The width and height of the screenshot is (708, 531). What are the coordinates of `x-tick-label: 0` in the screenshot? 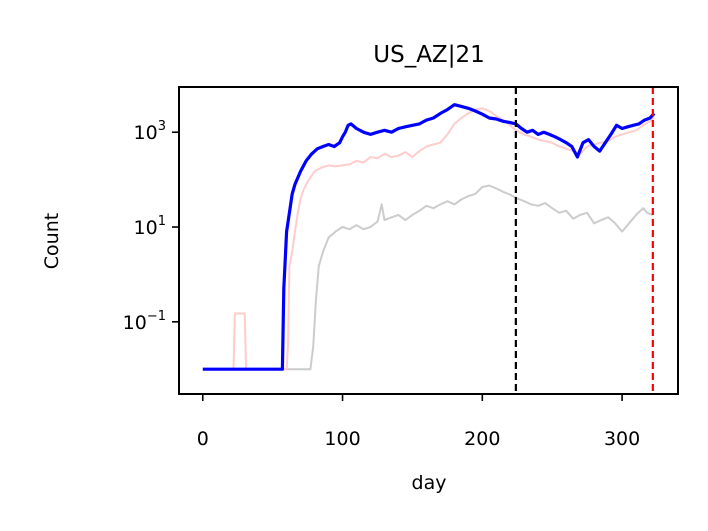 It's located at (203, 439).